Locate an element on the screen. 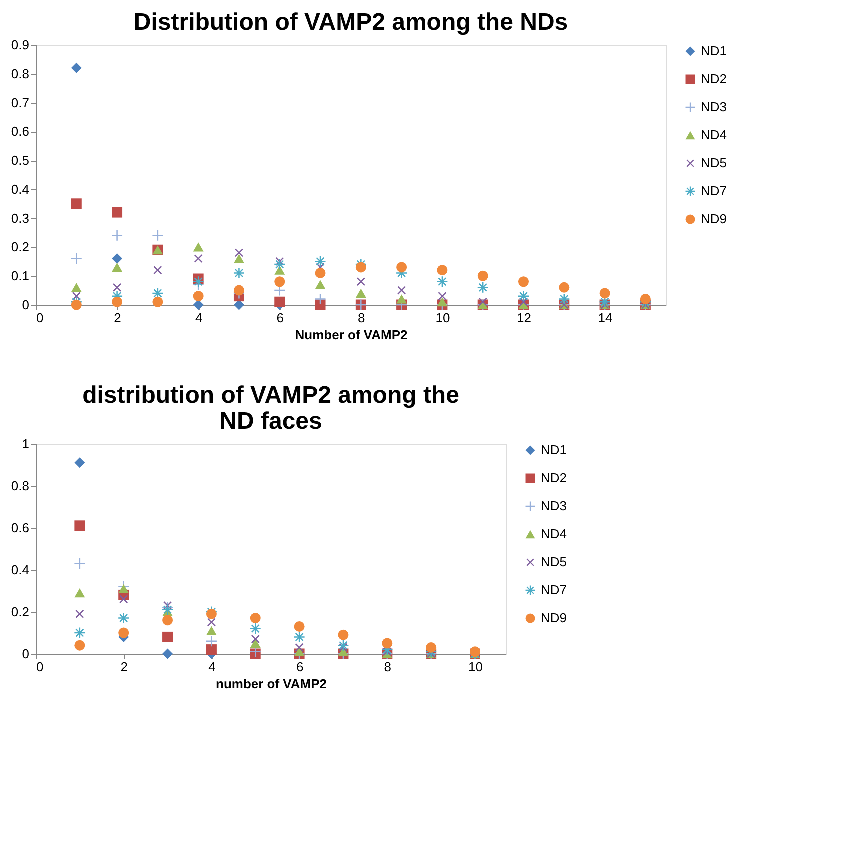 The height and width of the screenshot is (865, 844). chart-title: distribution of VAMP2 among the ND faces is located at coordinates (271, 408).